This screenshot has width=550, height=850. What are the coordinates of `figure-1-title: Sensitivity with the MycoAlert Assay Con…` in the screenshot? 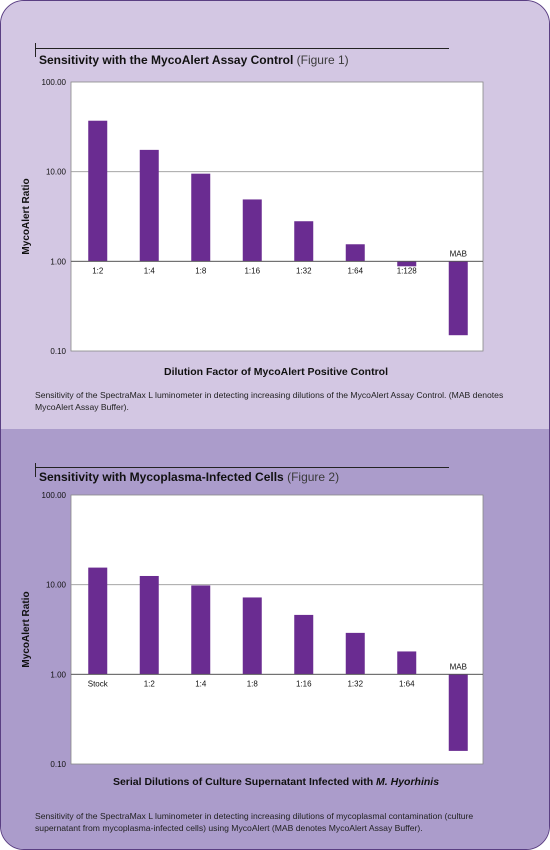 It's located at (194, 60).